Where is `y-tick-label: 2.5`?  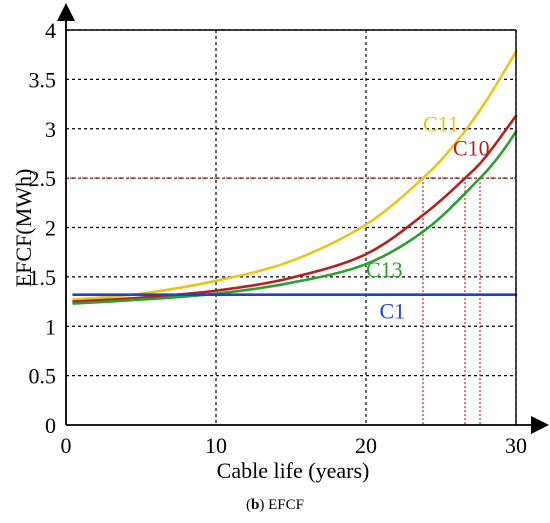
y-tick-label: 2.5 is located at coordinates (43, 178).